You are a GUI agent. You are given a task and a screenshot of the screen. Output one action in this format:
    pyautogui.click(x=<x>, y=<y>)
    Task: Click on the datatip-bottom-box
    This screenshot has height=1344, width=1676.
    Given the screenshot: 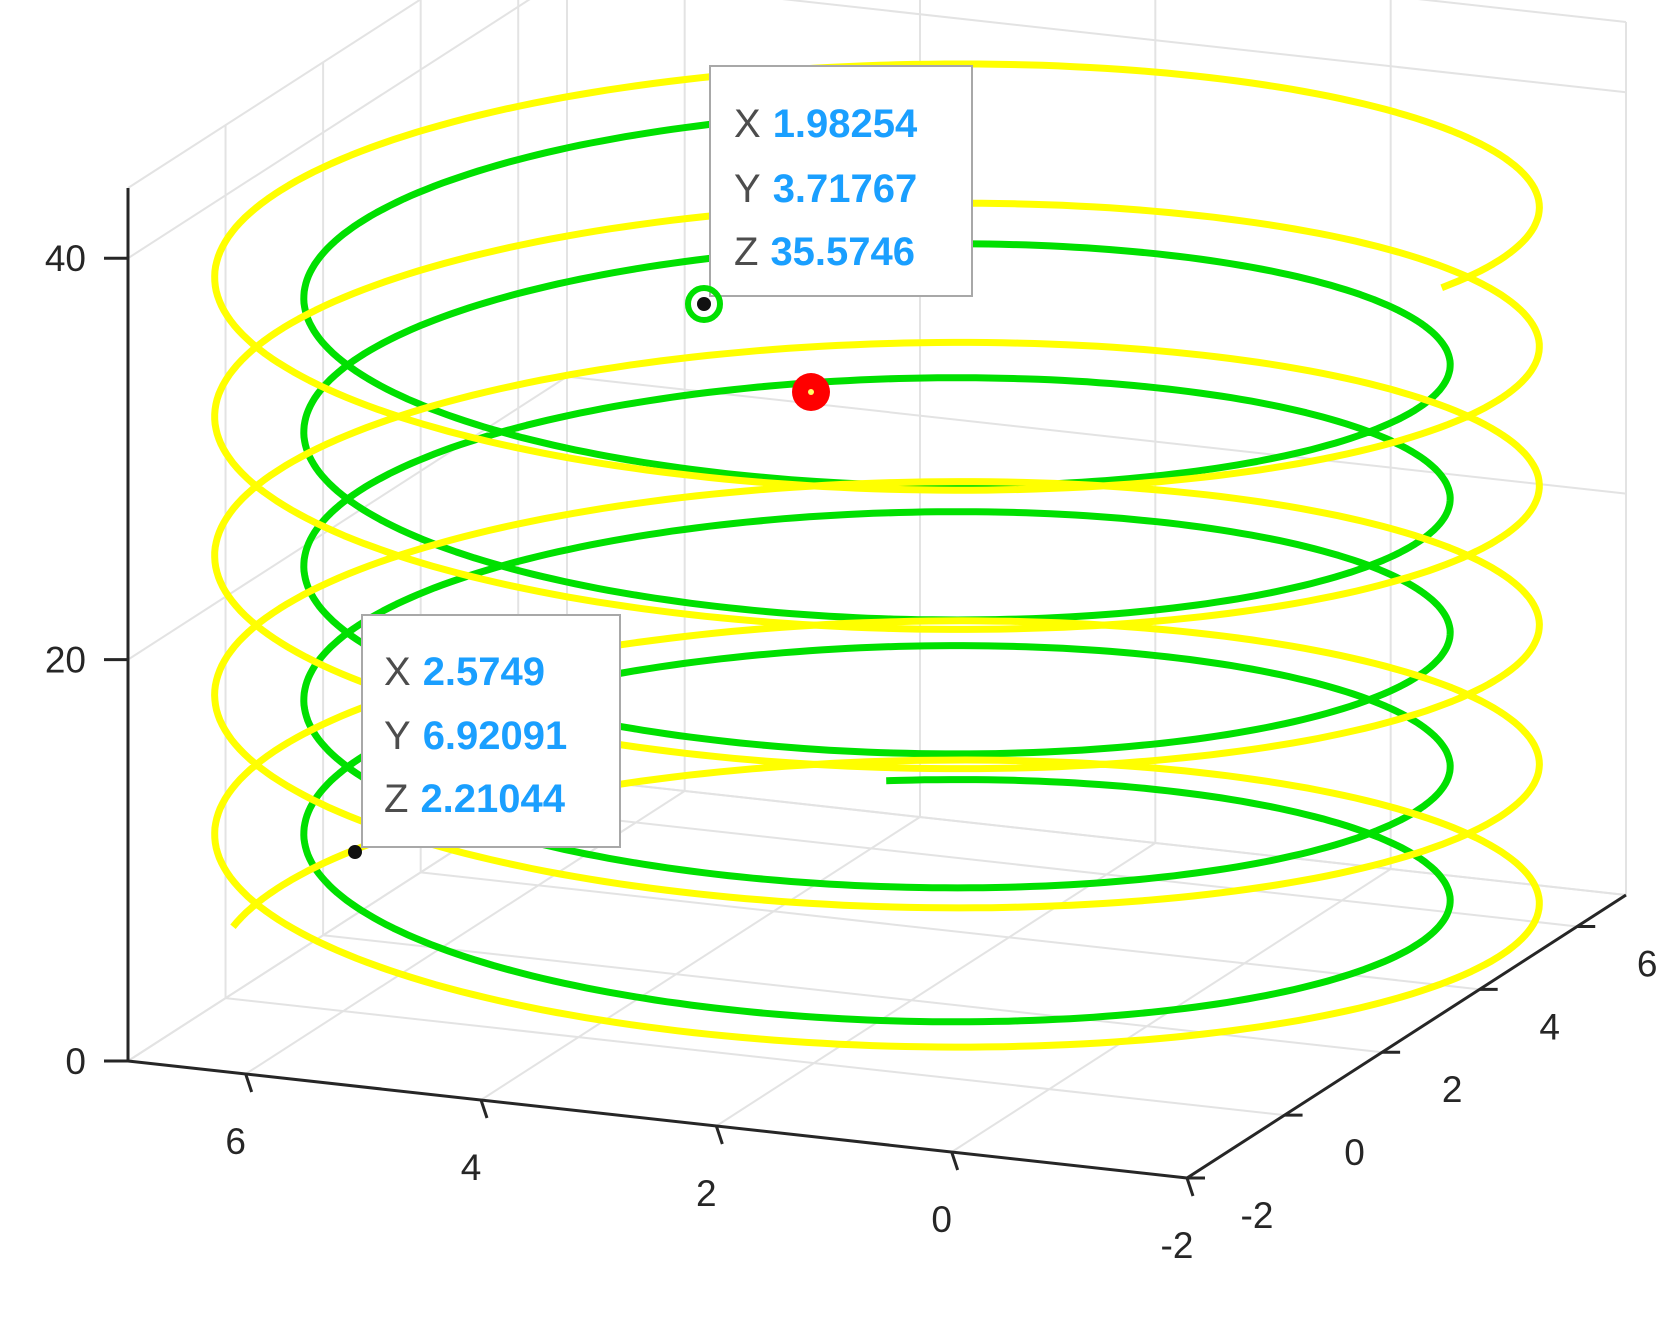 What is the action you would take?
    pyautogui.click(x=491, y=731)
    